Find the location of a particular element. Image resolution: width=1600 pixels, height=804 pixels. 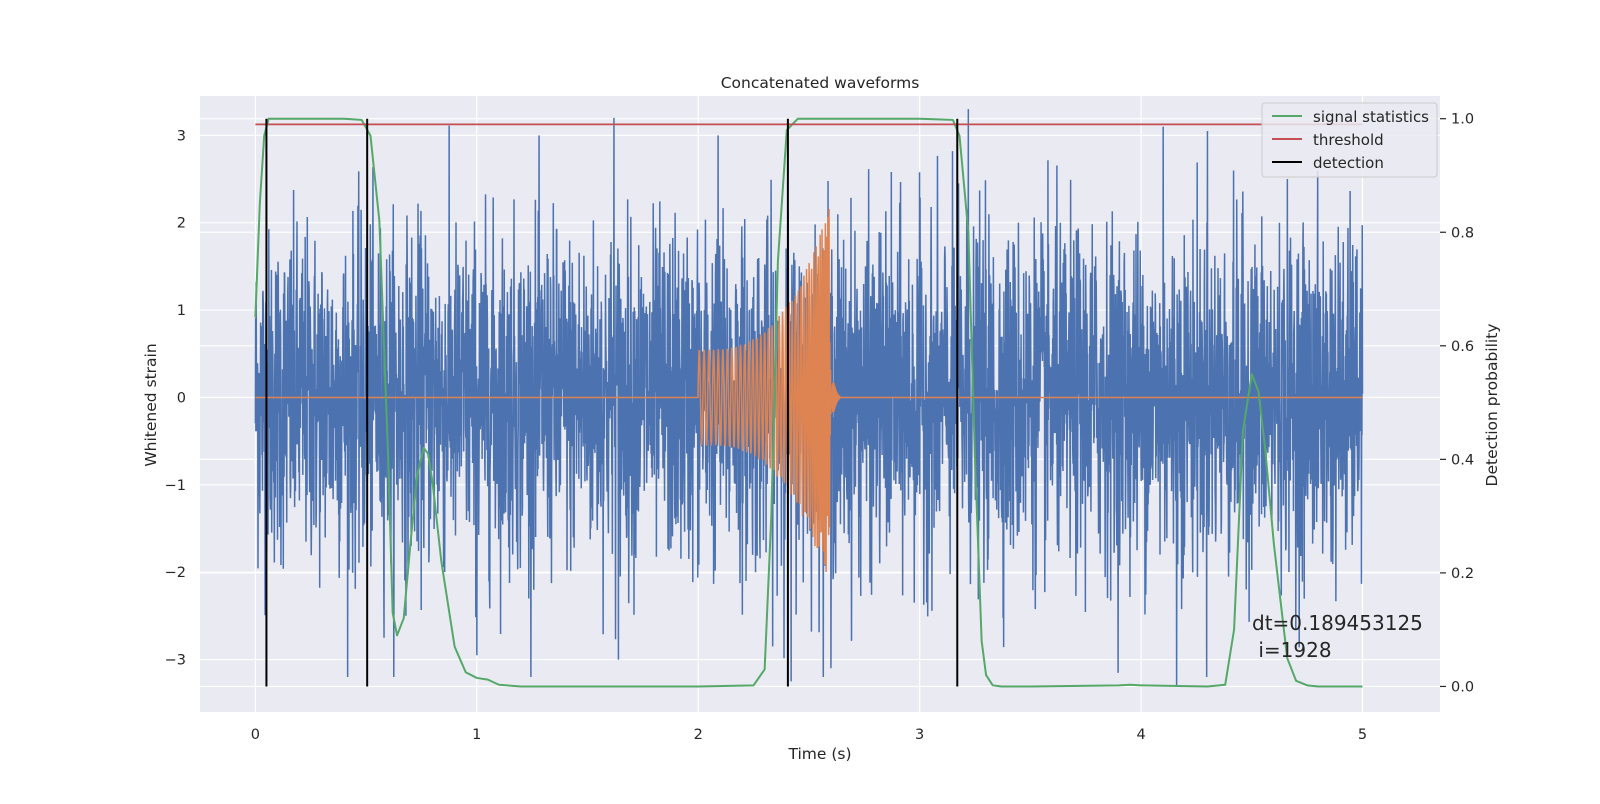

y-tick-label-left: −3 is located at coordinates (175, 661).